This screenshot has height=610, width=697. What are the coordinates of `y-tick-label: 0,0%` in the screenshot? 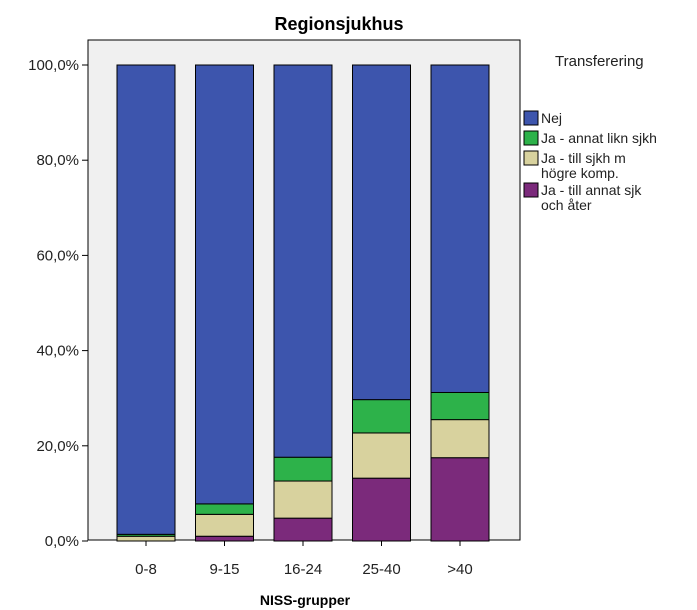 It's located at (62, 541).